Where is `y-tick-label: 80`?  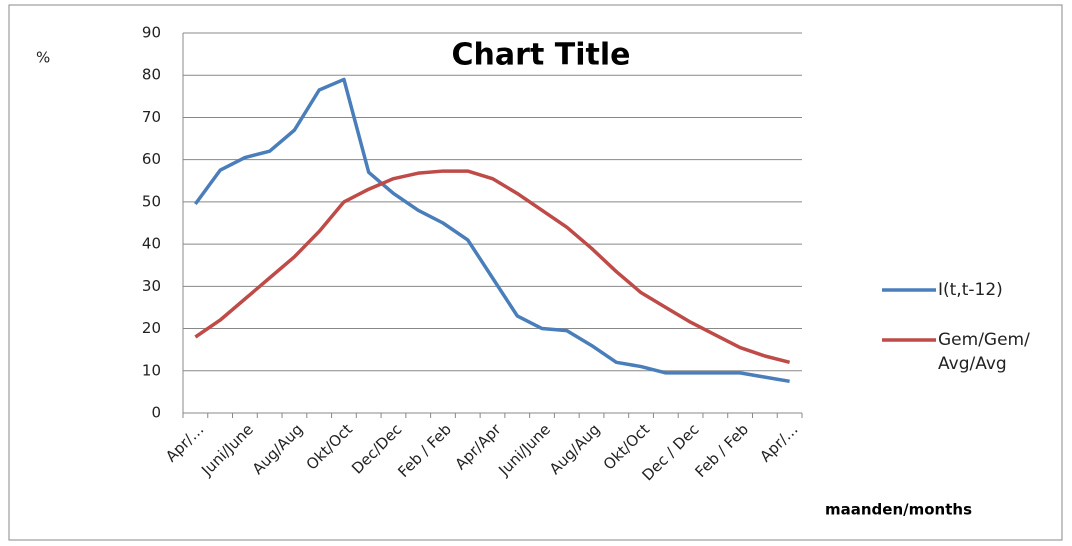 y-tick-label: 80 is located at coordinates (151, 75).